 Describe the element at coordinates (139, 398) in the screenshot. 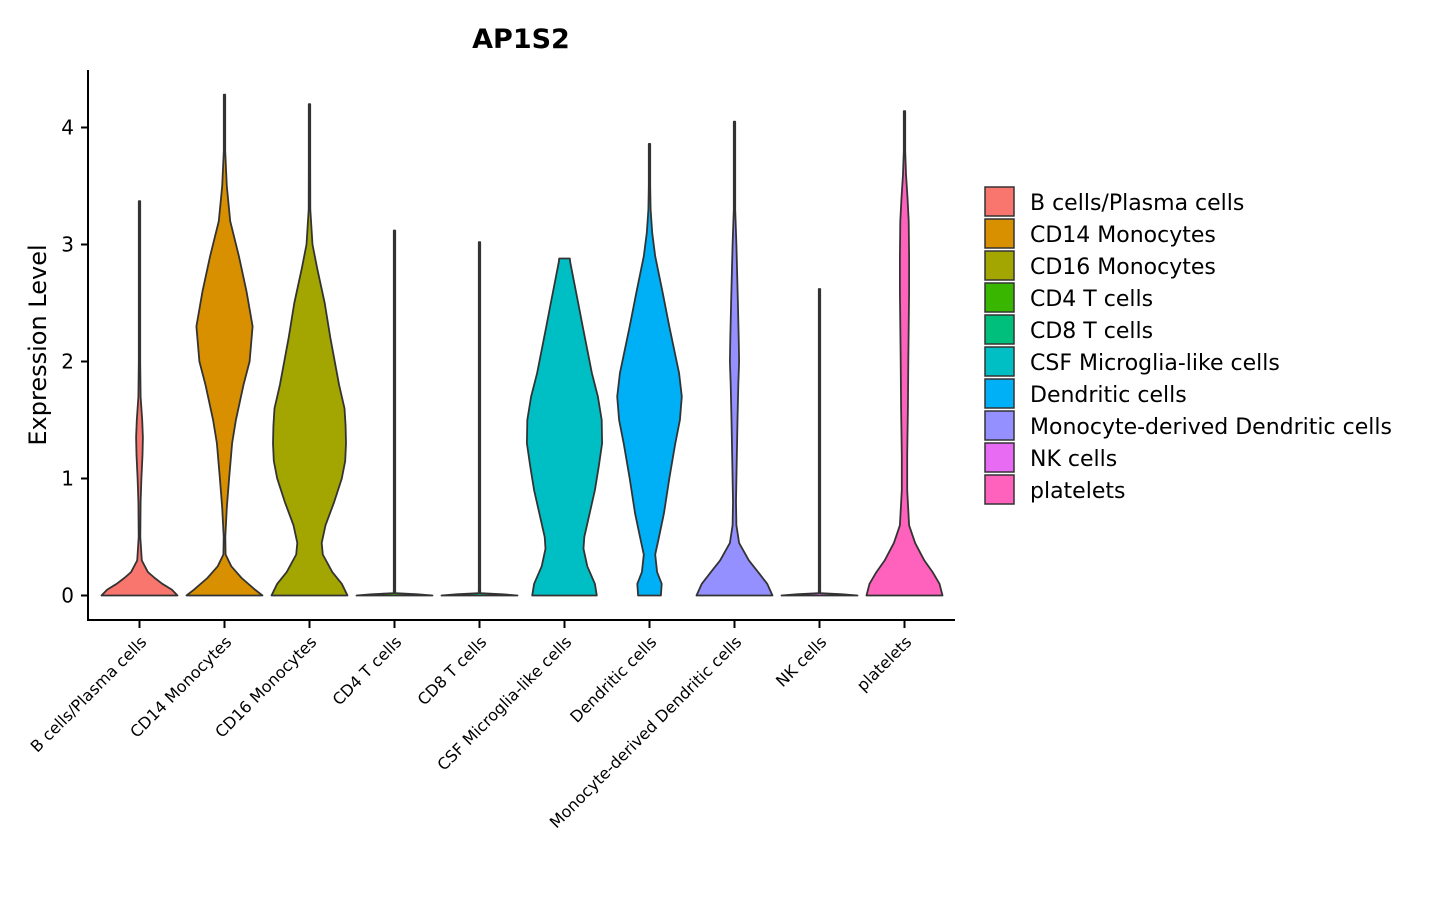

I see `violin-b-cells-plasma-cells` at that location.